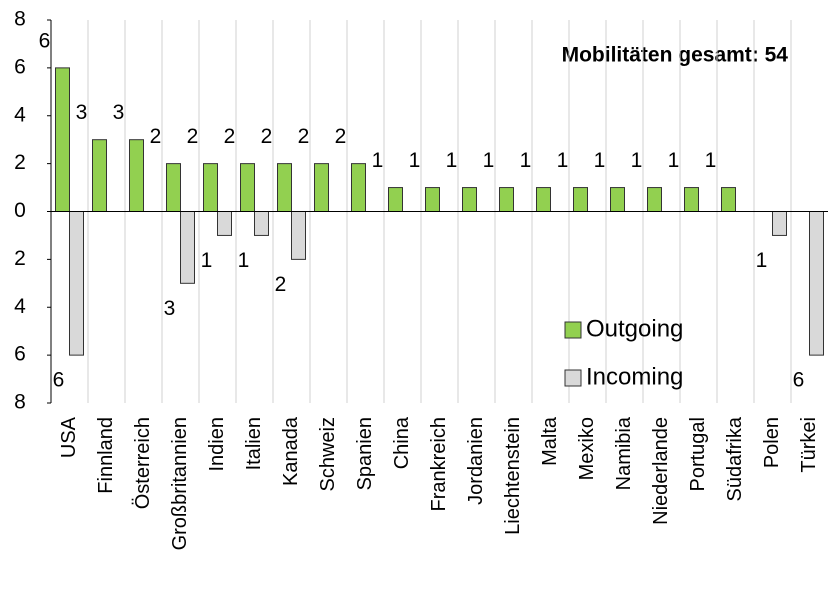 The image size is (828, 616). What do you see at coordinates (254, 443) in the screenshot?
I see `x-tick-label: Italien` at bounding box center [254, 443].